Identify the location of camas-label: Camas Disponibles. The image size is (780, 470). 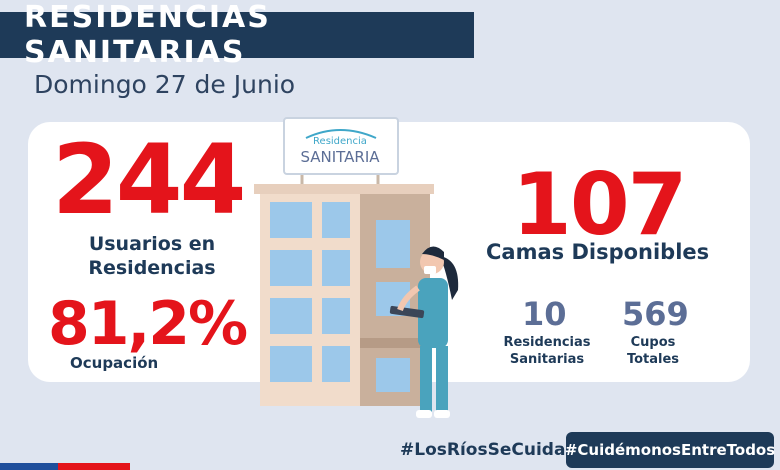
(598, 252).